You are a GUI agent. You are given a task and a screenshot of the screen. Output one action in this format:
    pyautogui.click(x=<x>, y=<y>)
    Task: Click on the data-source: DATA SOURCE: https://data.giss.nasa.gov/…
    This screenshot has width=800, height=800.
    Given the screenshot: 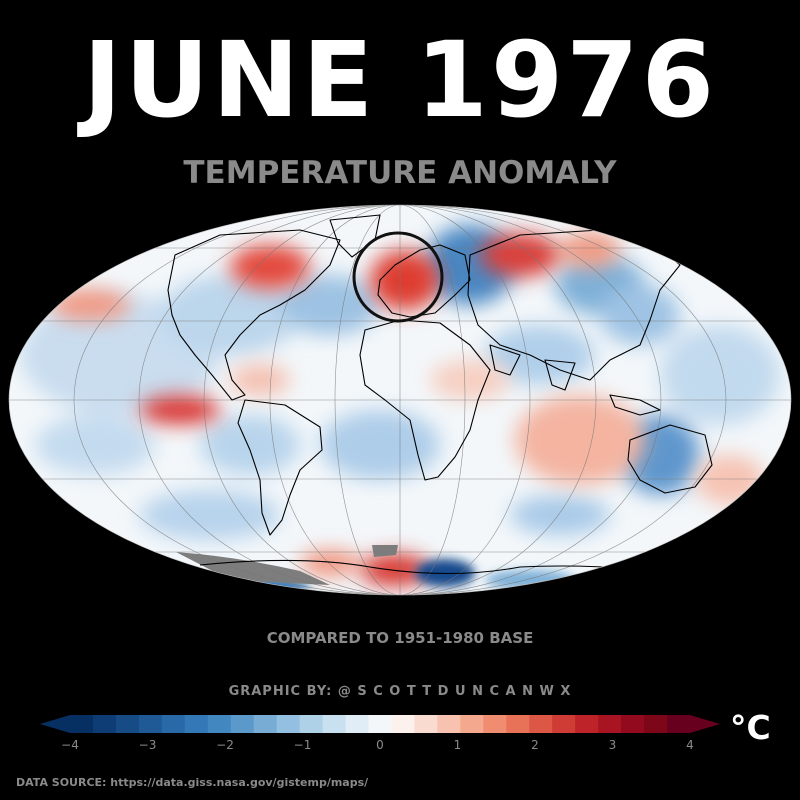 What is the action you would take?
    pyautogui.click(x=192, y=782)
    